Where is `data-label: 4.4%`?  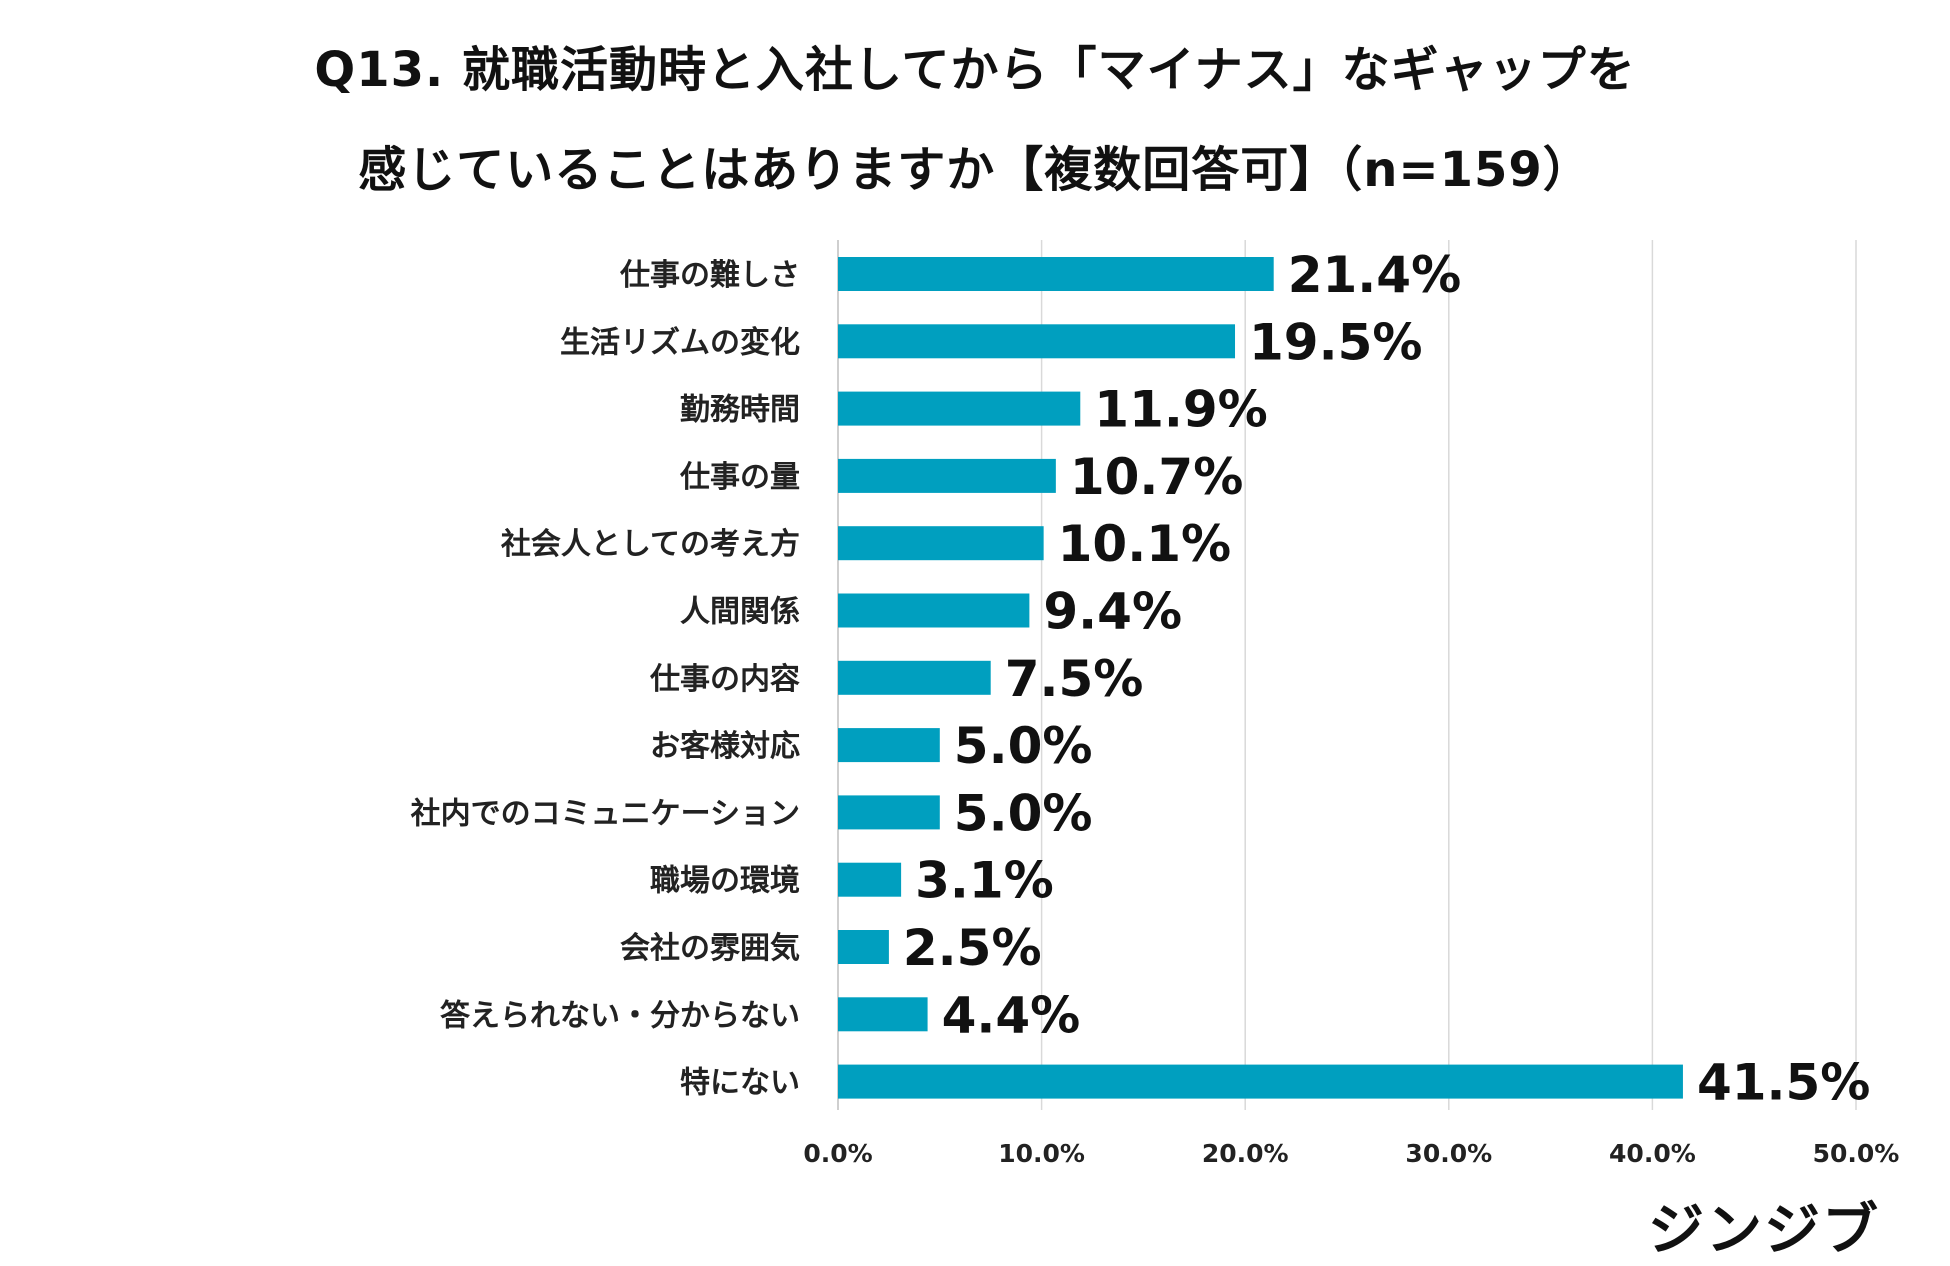
data-label: 4.4% is located at coordinates (1011, 1015).